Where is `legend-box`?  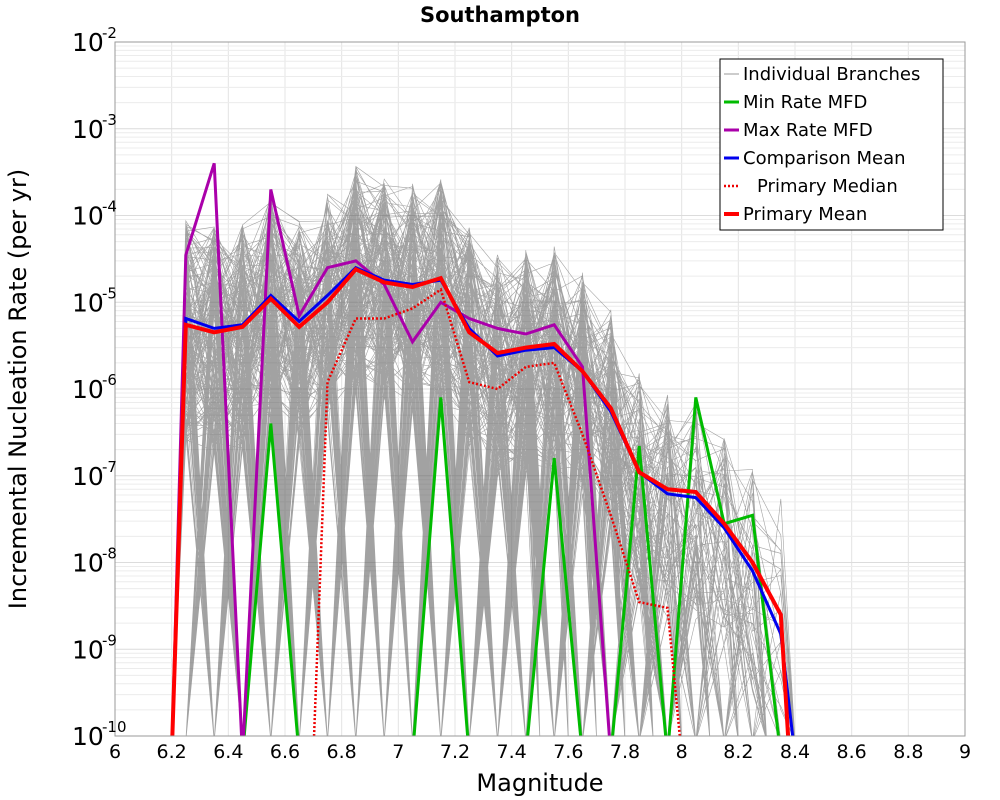
legend-box is located at coordinates (831, 144).